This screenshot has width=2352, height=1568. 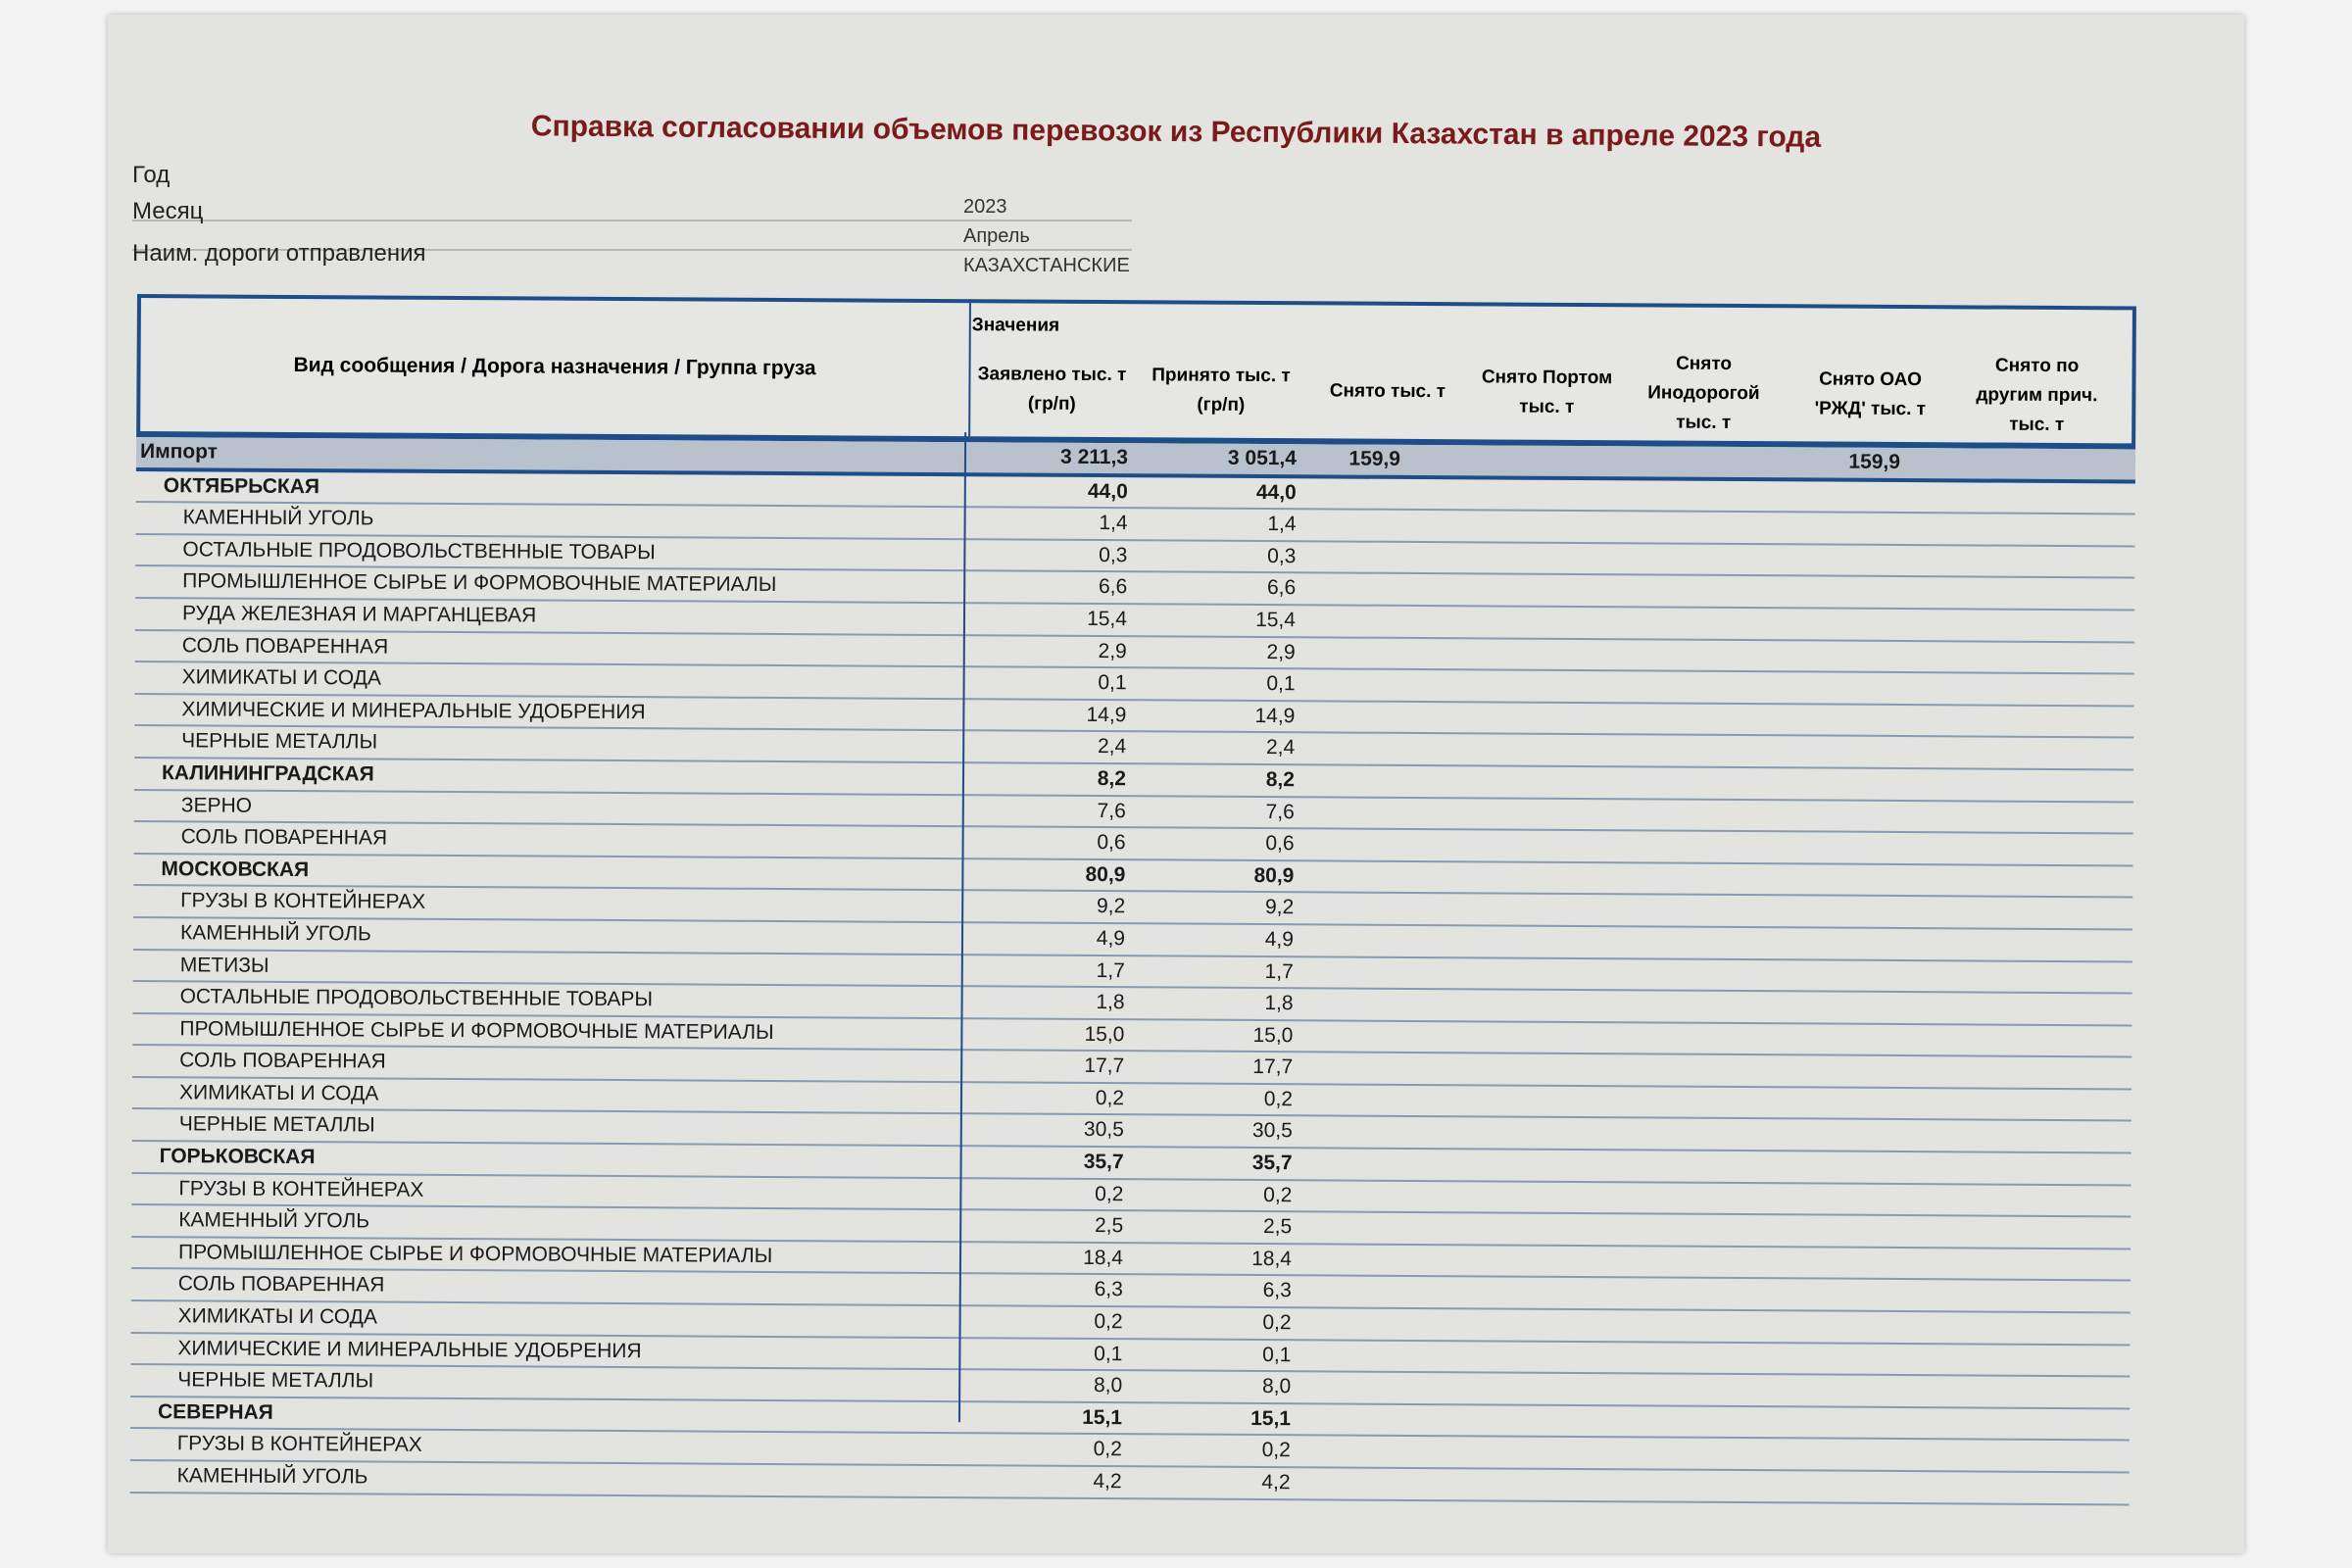 What do you see at coordinates (1280, 811) in the screenshot?
I see `cell-accepted: 7,6` at bounding box center [1280, 811].